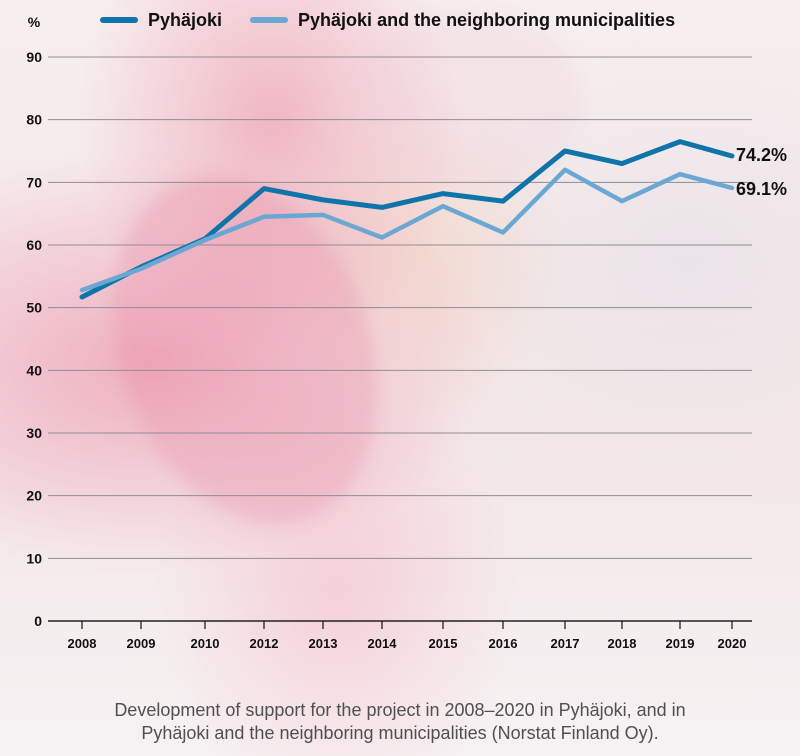  Describe the element at coordinates (761, 155) in the screenshot. I see `end-label-pyhajoki: 74.2%` at that location.